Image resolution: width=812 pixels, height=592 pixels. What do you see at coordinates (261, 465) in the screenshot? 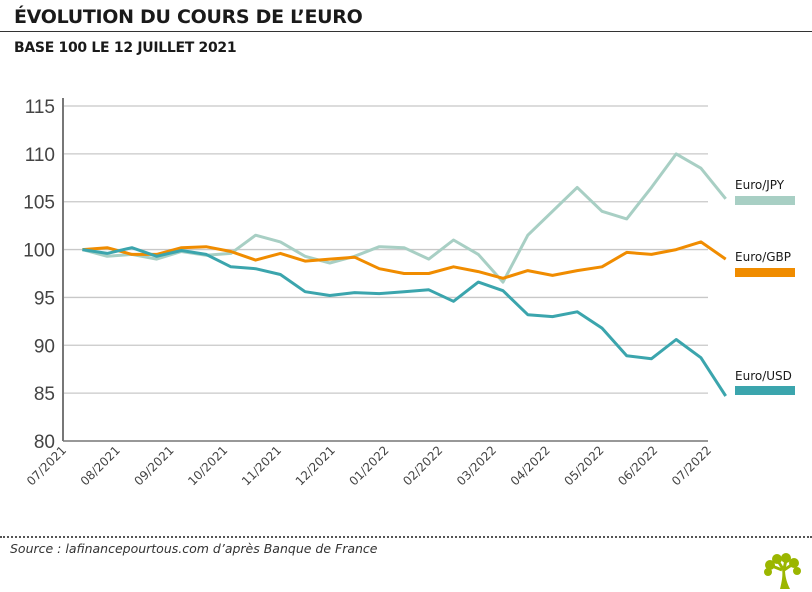
I see `x-tick-label: 11/2021` at bounding box center [261, 465].